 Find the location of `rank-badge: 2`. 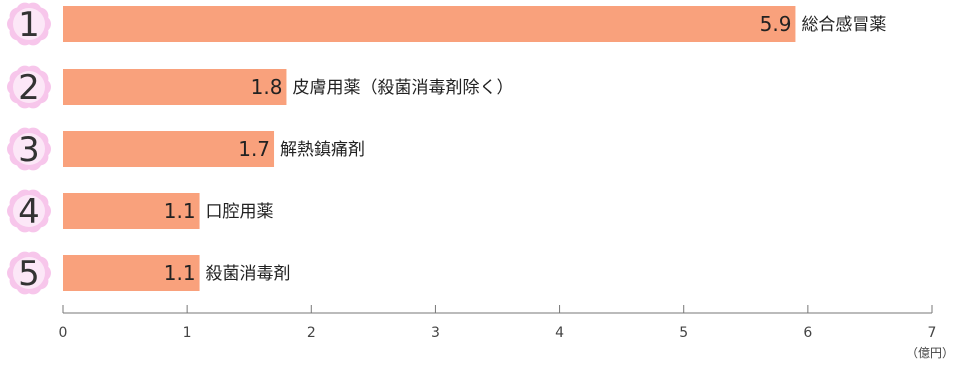

rank-badge: 2 is located at coordinates (29, 87).